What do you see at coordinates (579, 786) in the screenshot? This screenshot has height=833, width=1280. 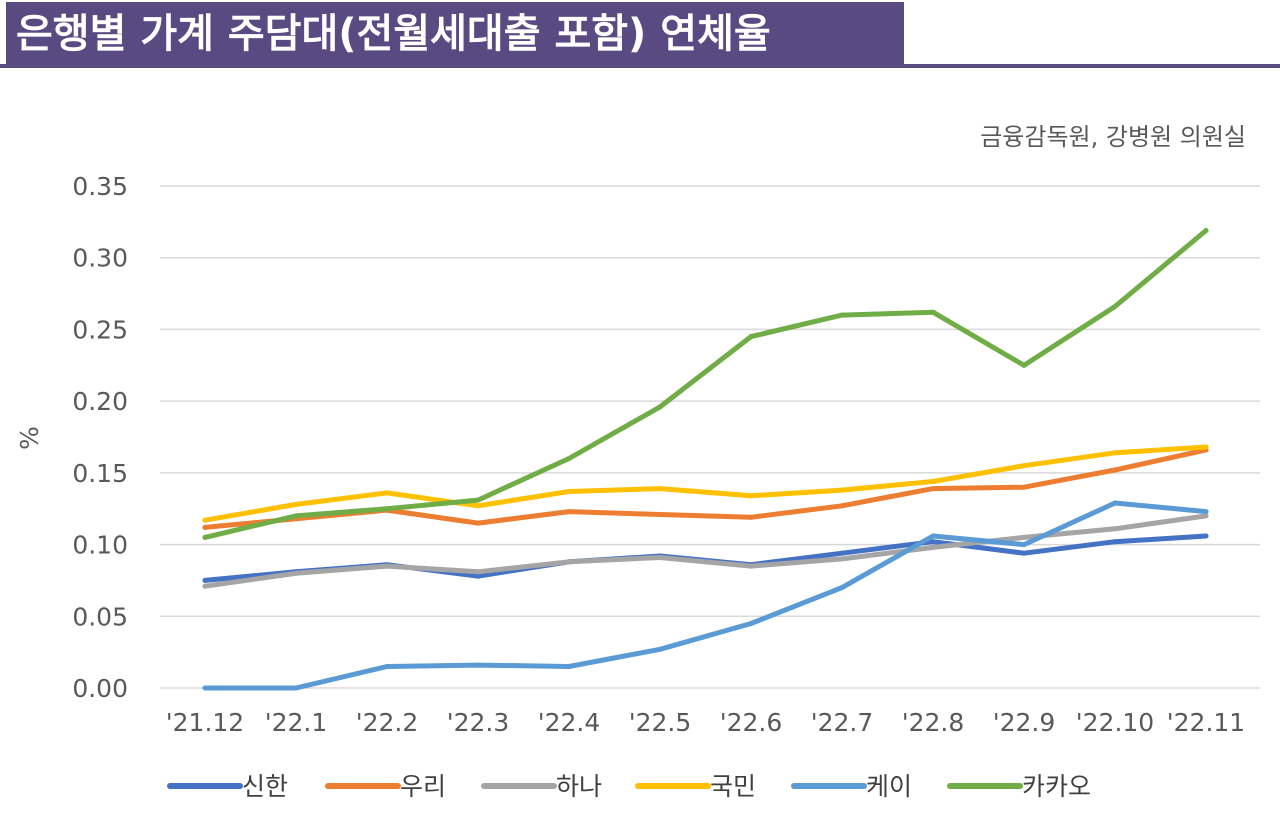 I see `legend-label: 하나` at bounding box center [579, 786].